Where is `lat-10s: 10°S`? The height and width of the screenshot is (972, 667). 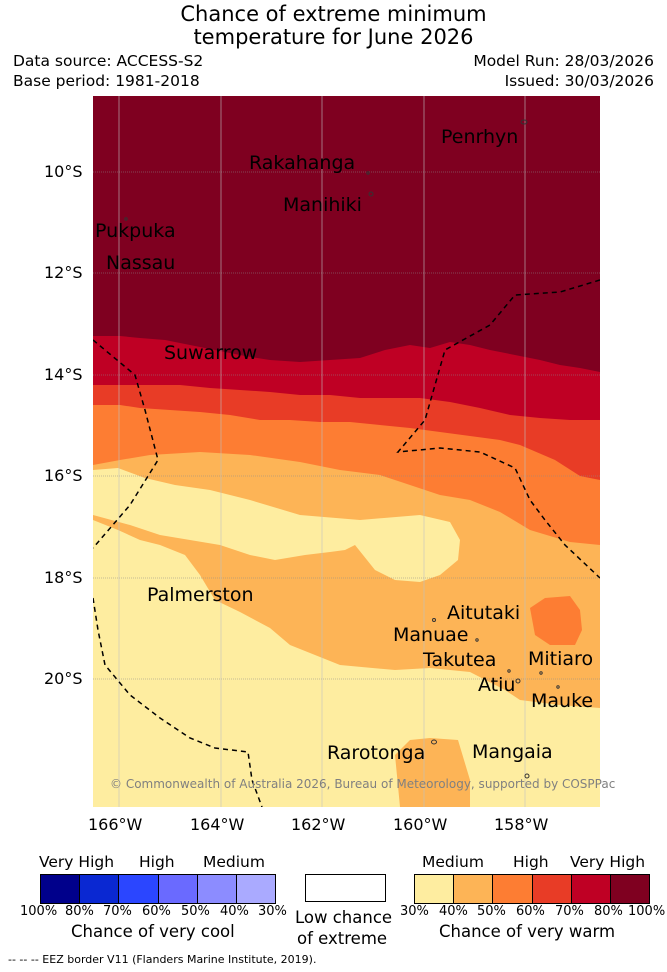
lat-10s: 10°S is located at coordinates (63, 171).